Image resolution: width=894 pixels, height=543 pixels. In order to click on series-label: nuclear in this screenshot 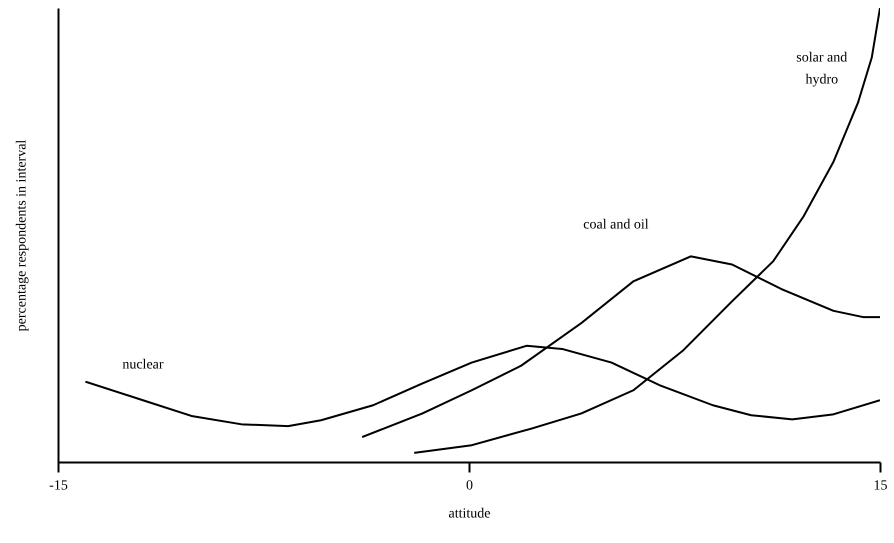, I will do `click(143, 364)`.